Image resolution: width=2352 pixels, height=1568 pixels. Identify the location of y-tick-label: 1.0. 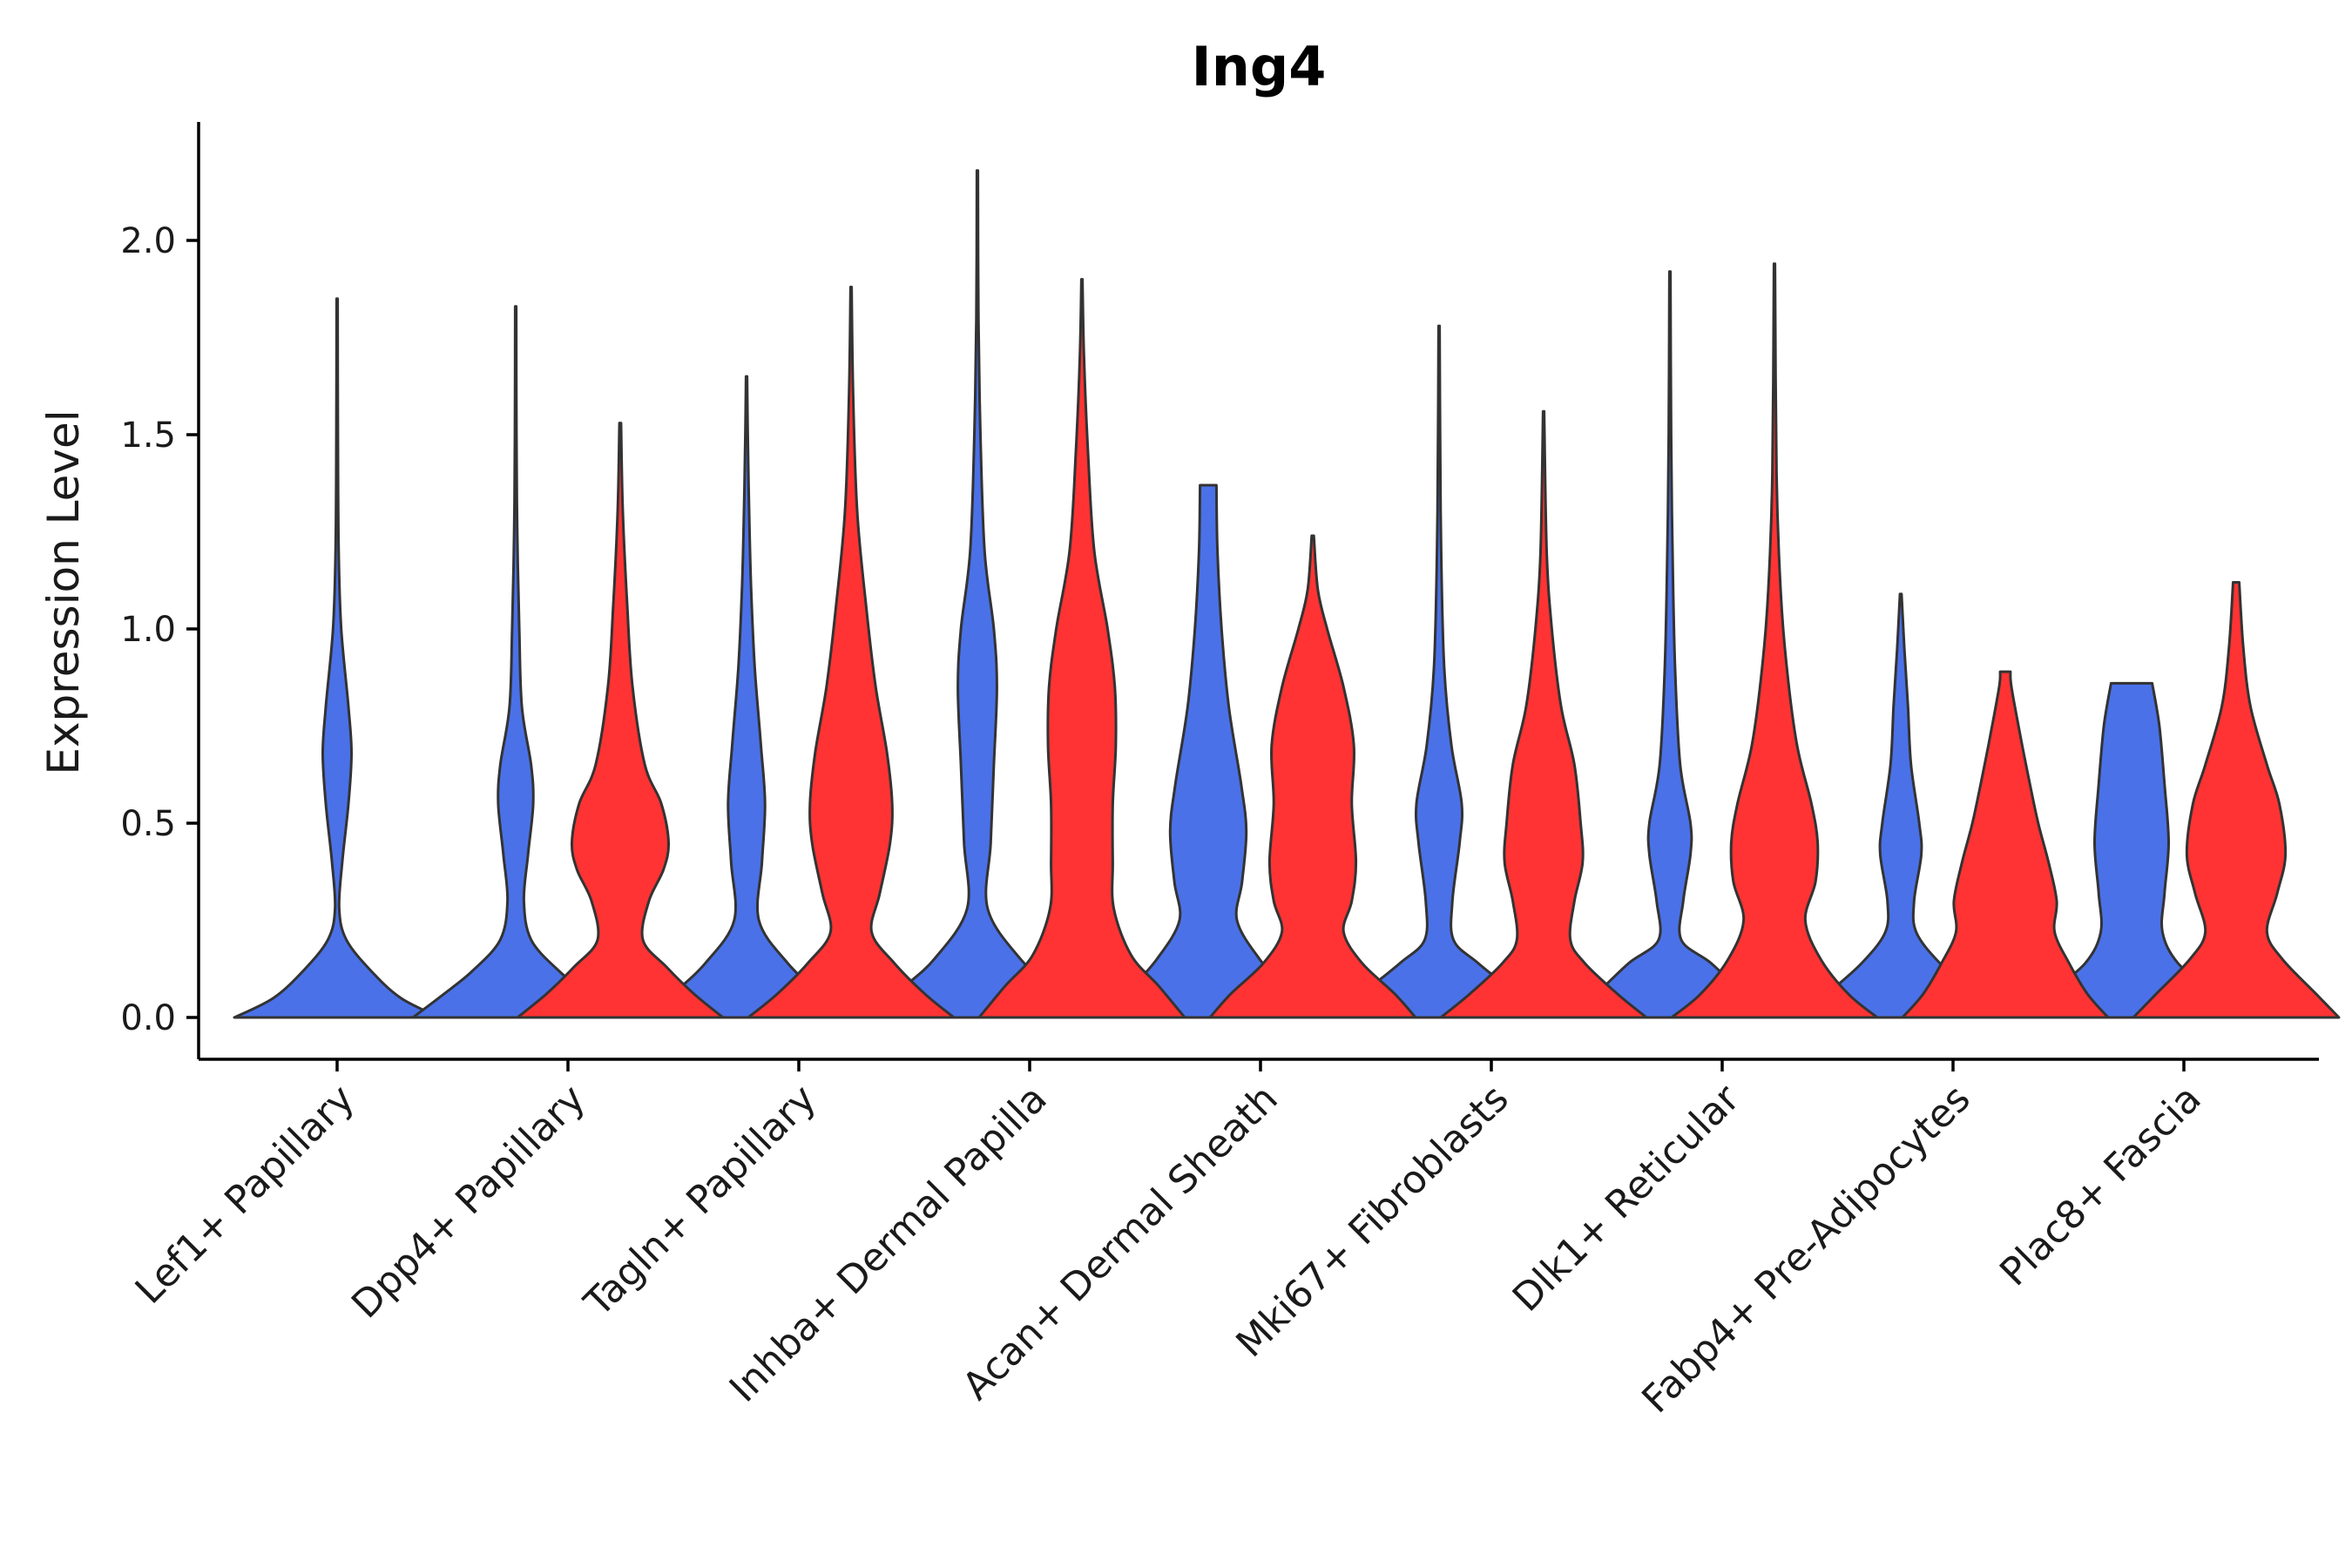
(148, 630).